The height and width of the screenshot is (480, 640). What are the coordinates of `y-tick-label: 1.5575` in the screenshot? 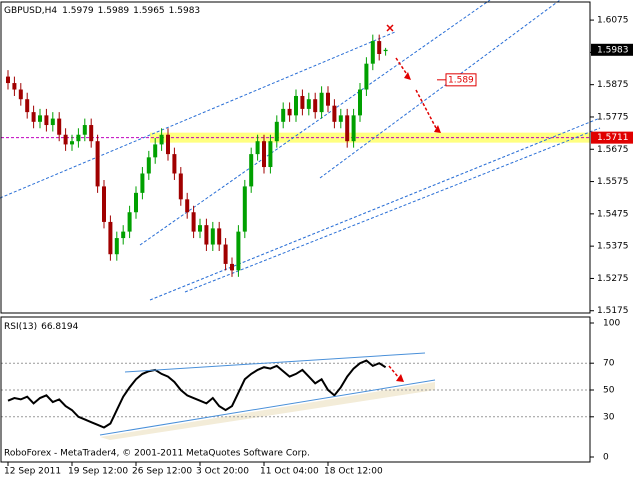 It's located at (613, 182).